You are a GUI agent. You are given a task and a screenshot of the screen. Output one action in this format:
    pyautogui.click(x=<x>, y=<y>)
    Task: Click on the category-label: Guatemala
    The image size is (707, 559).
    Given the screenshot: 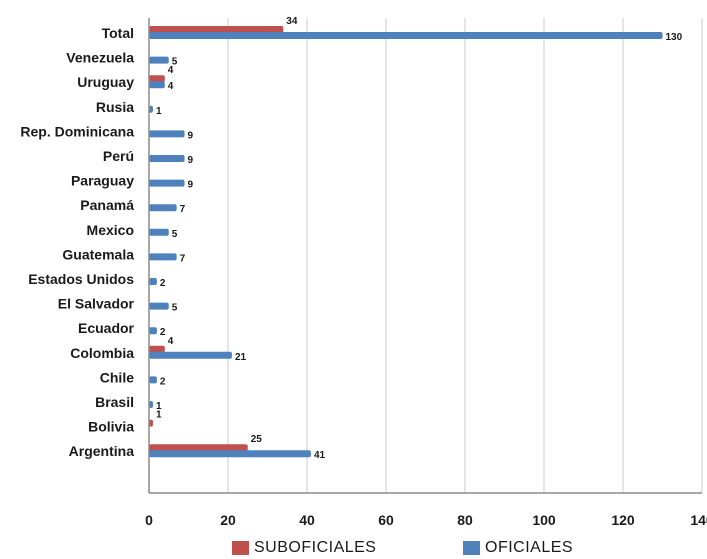 What is the action you would take?
    pyautogui.click(x=98, y=254)
    